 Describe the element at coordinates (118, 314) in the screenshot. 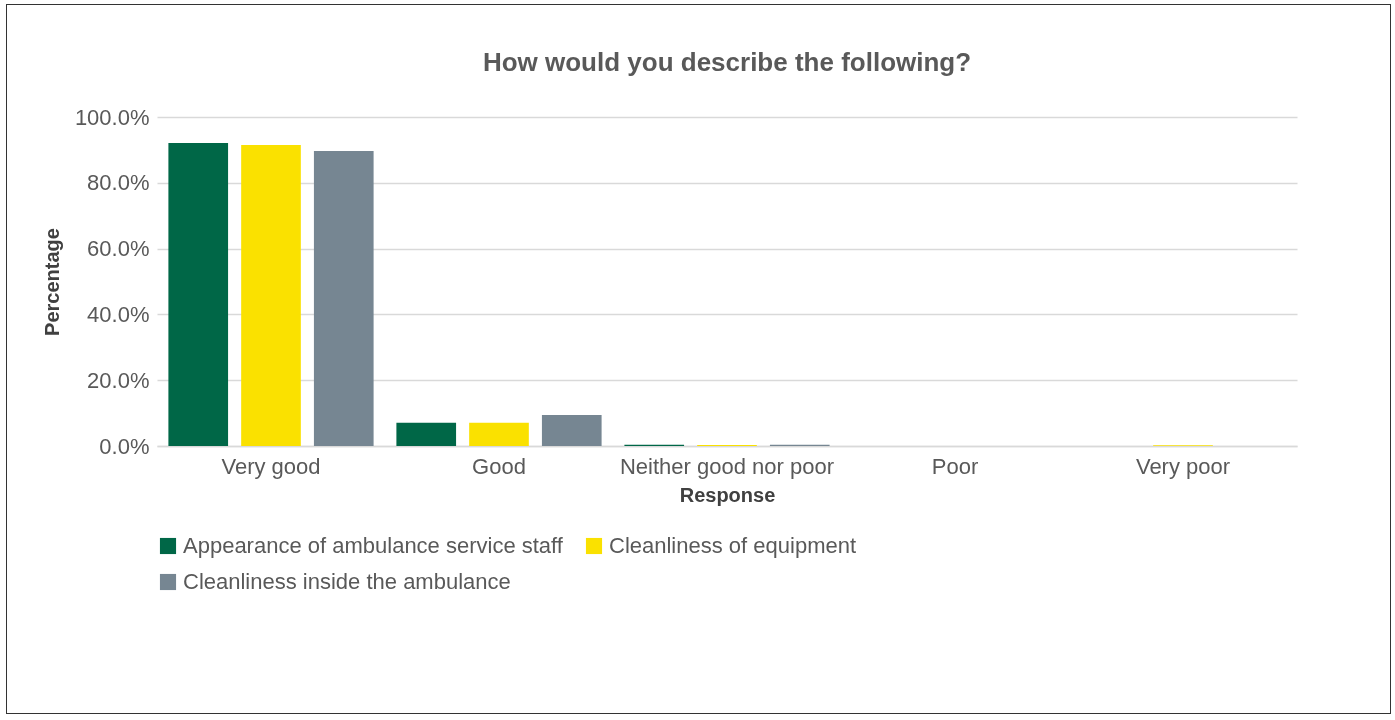

I see `y-tick-label: 40.0%` at that location.